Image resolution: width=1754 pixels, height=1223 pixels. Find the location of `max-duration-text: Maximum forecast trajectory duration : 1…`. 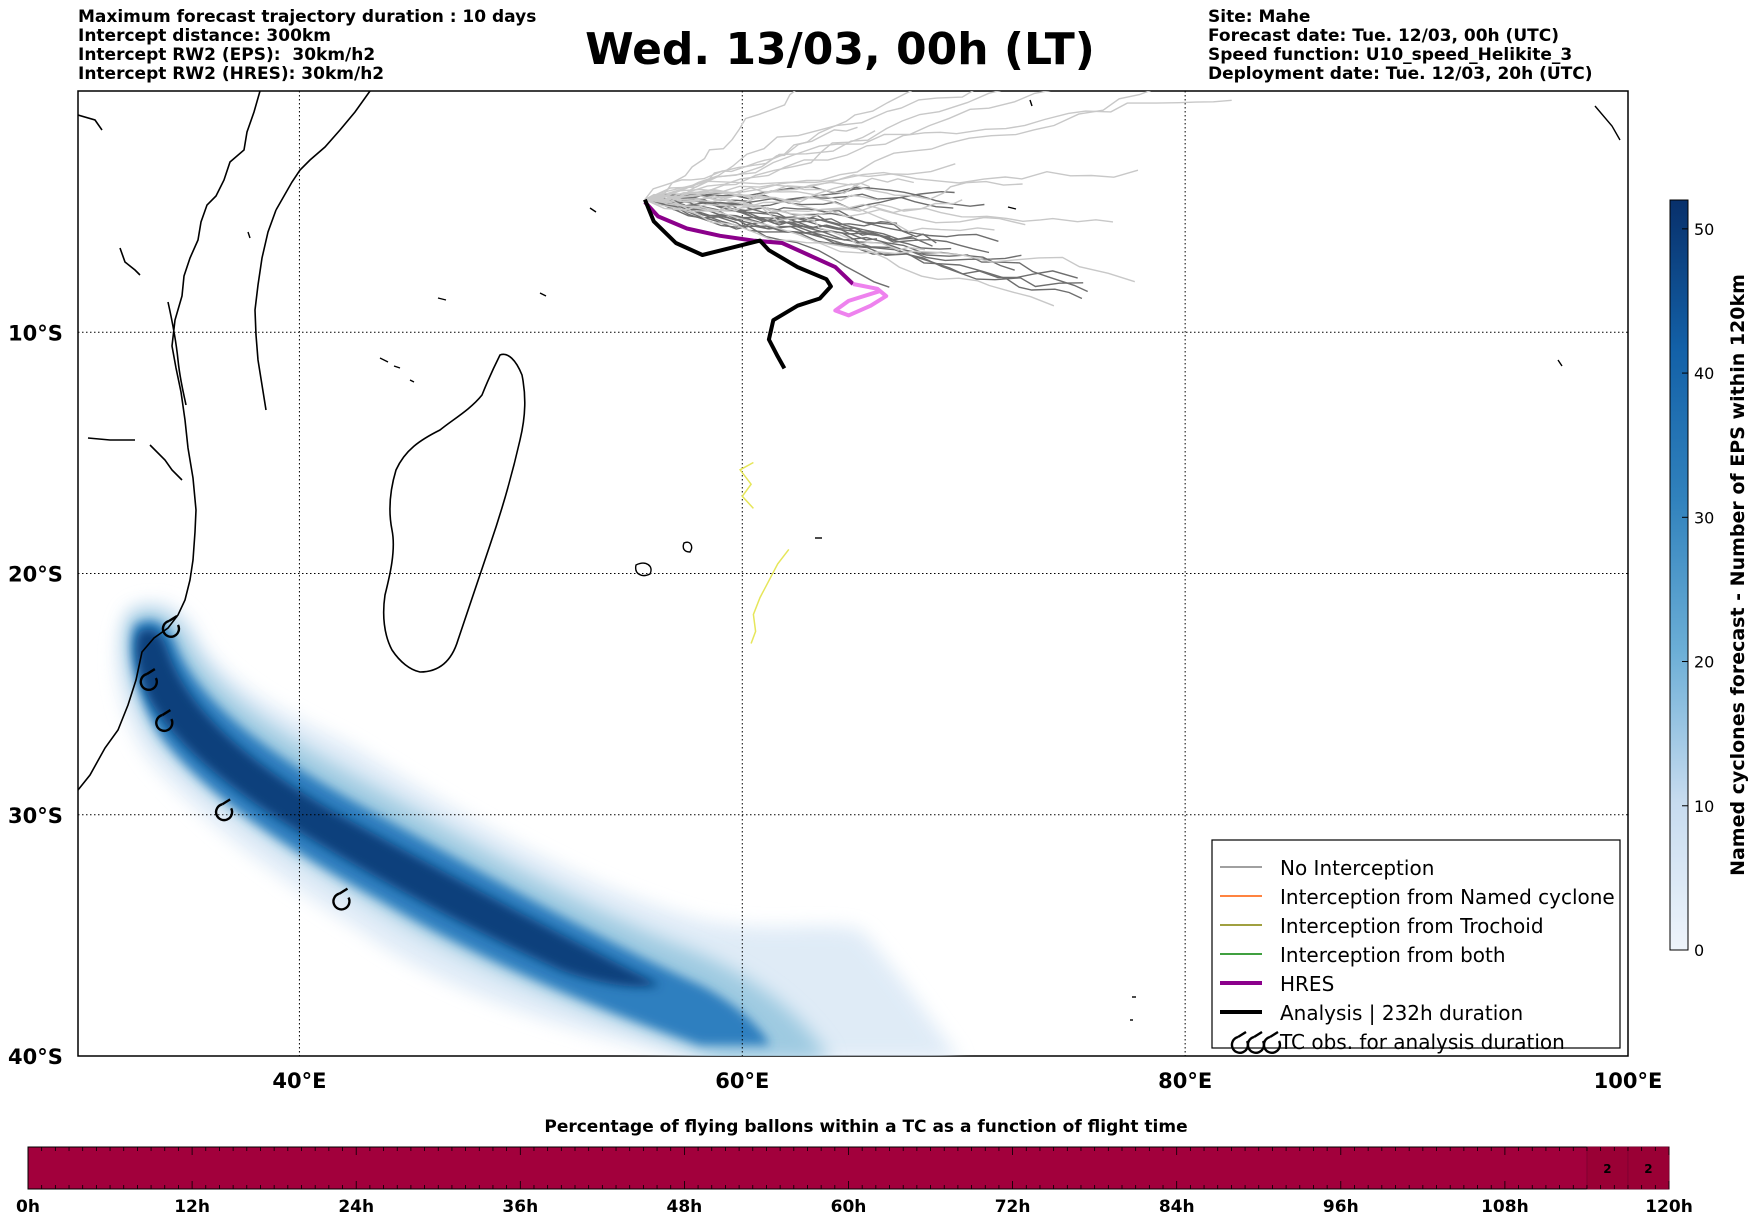

max-duration-text: Maximum forecast trajectory duration : 1… is located at coordinates (307, 17).